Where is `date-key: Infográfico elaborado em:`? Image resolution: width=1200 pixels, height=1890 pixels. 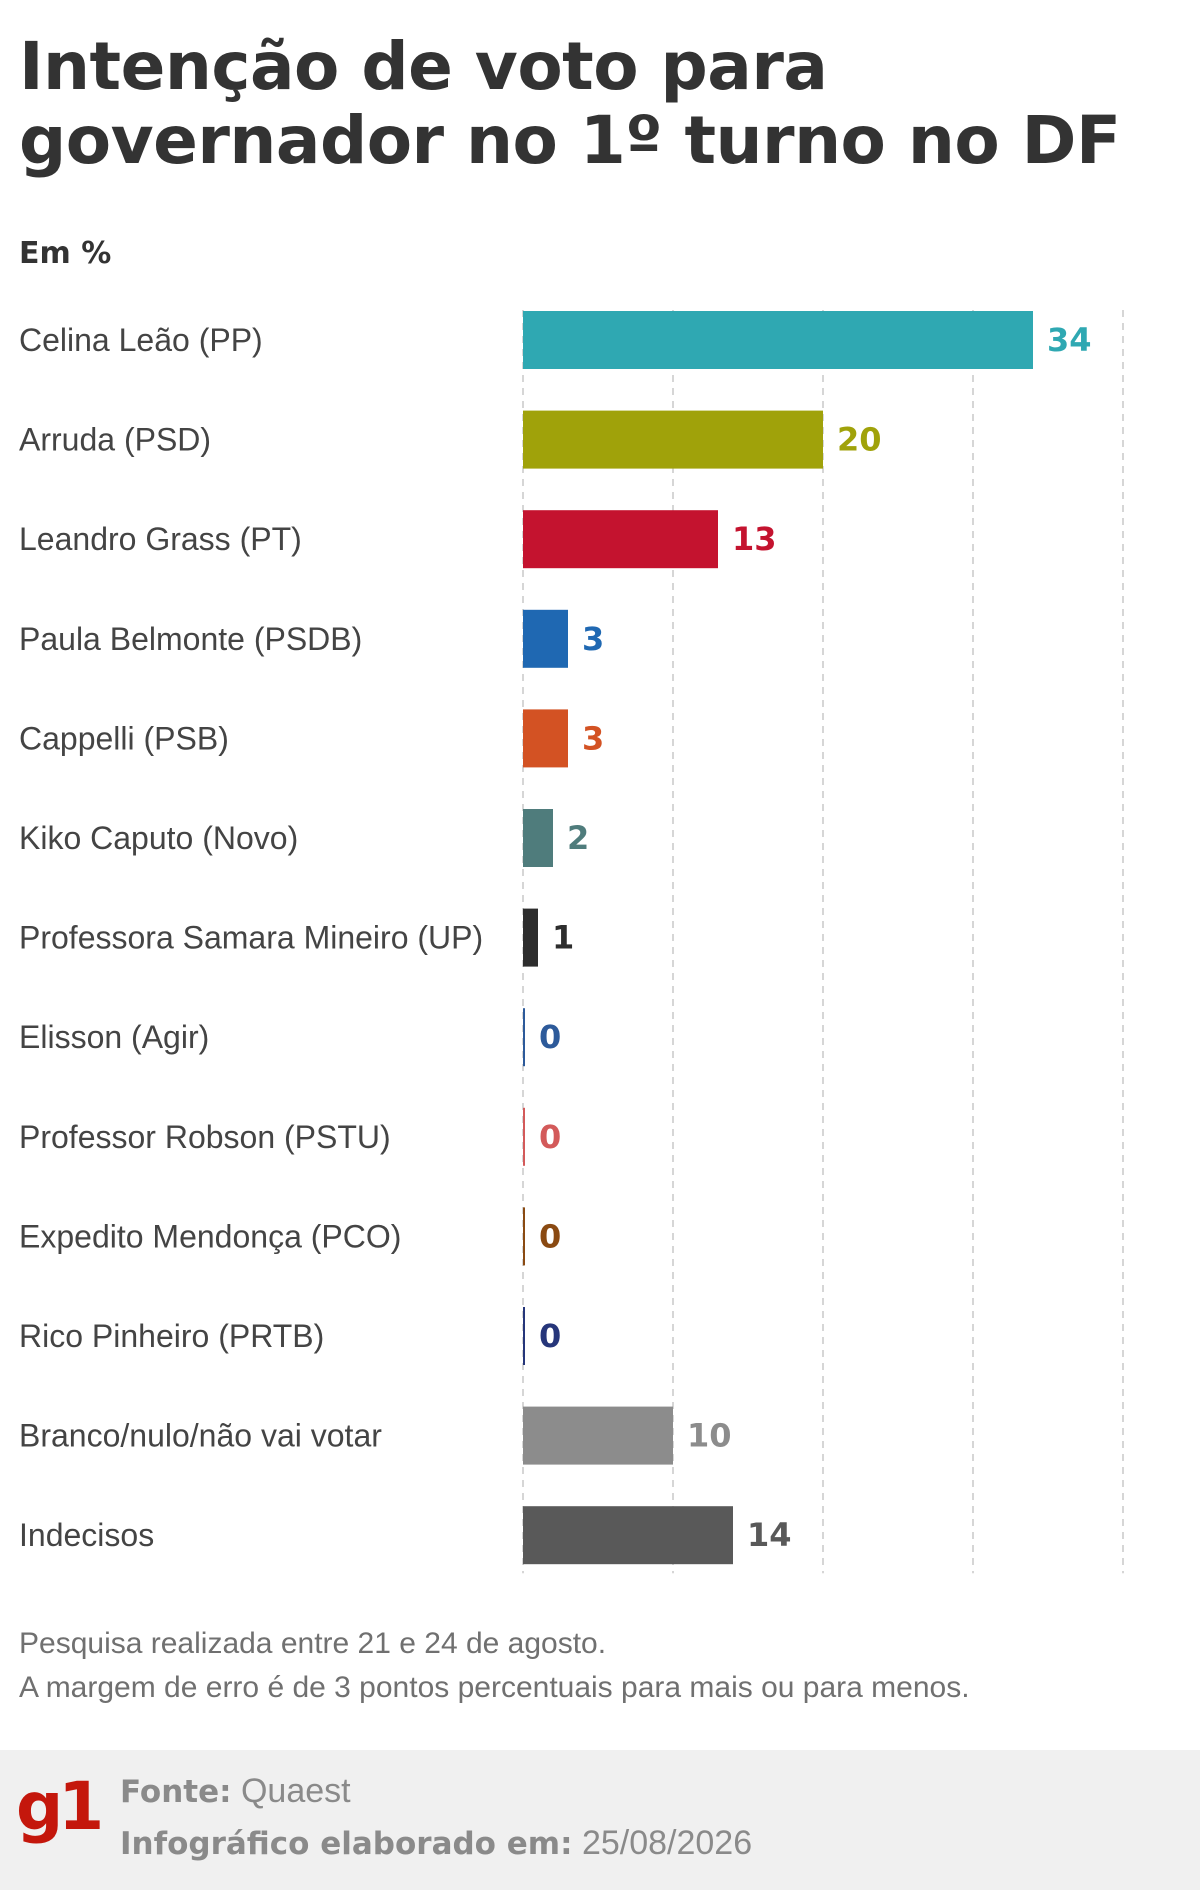
date-key: Infográfico elaborado em: is located at coordinates (346, 1844).